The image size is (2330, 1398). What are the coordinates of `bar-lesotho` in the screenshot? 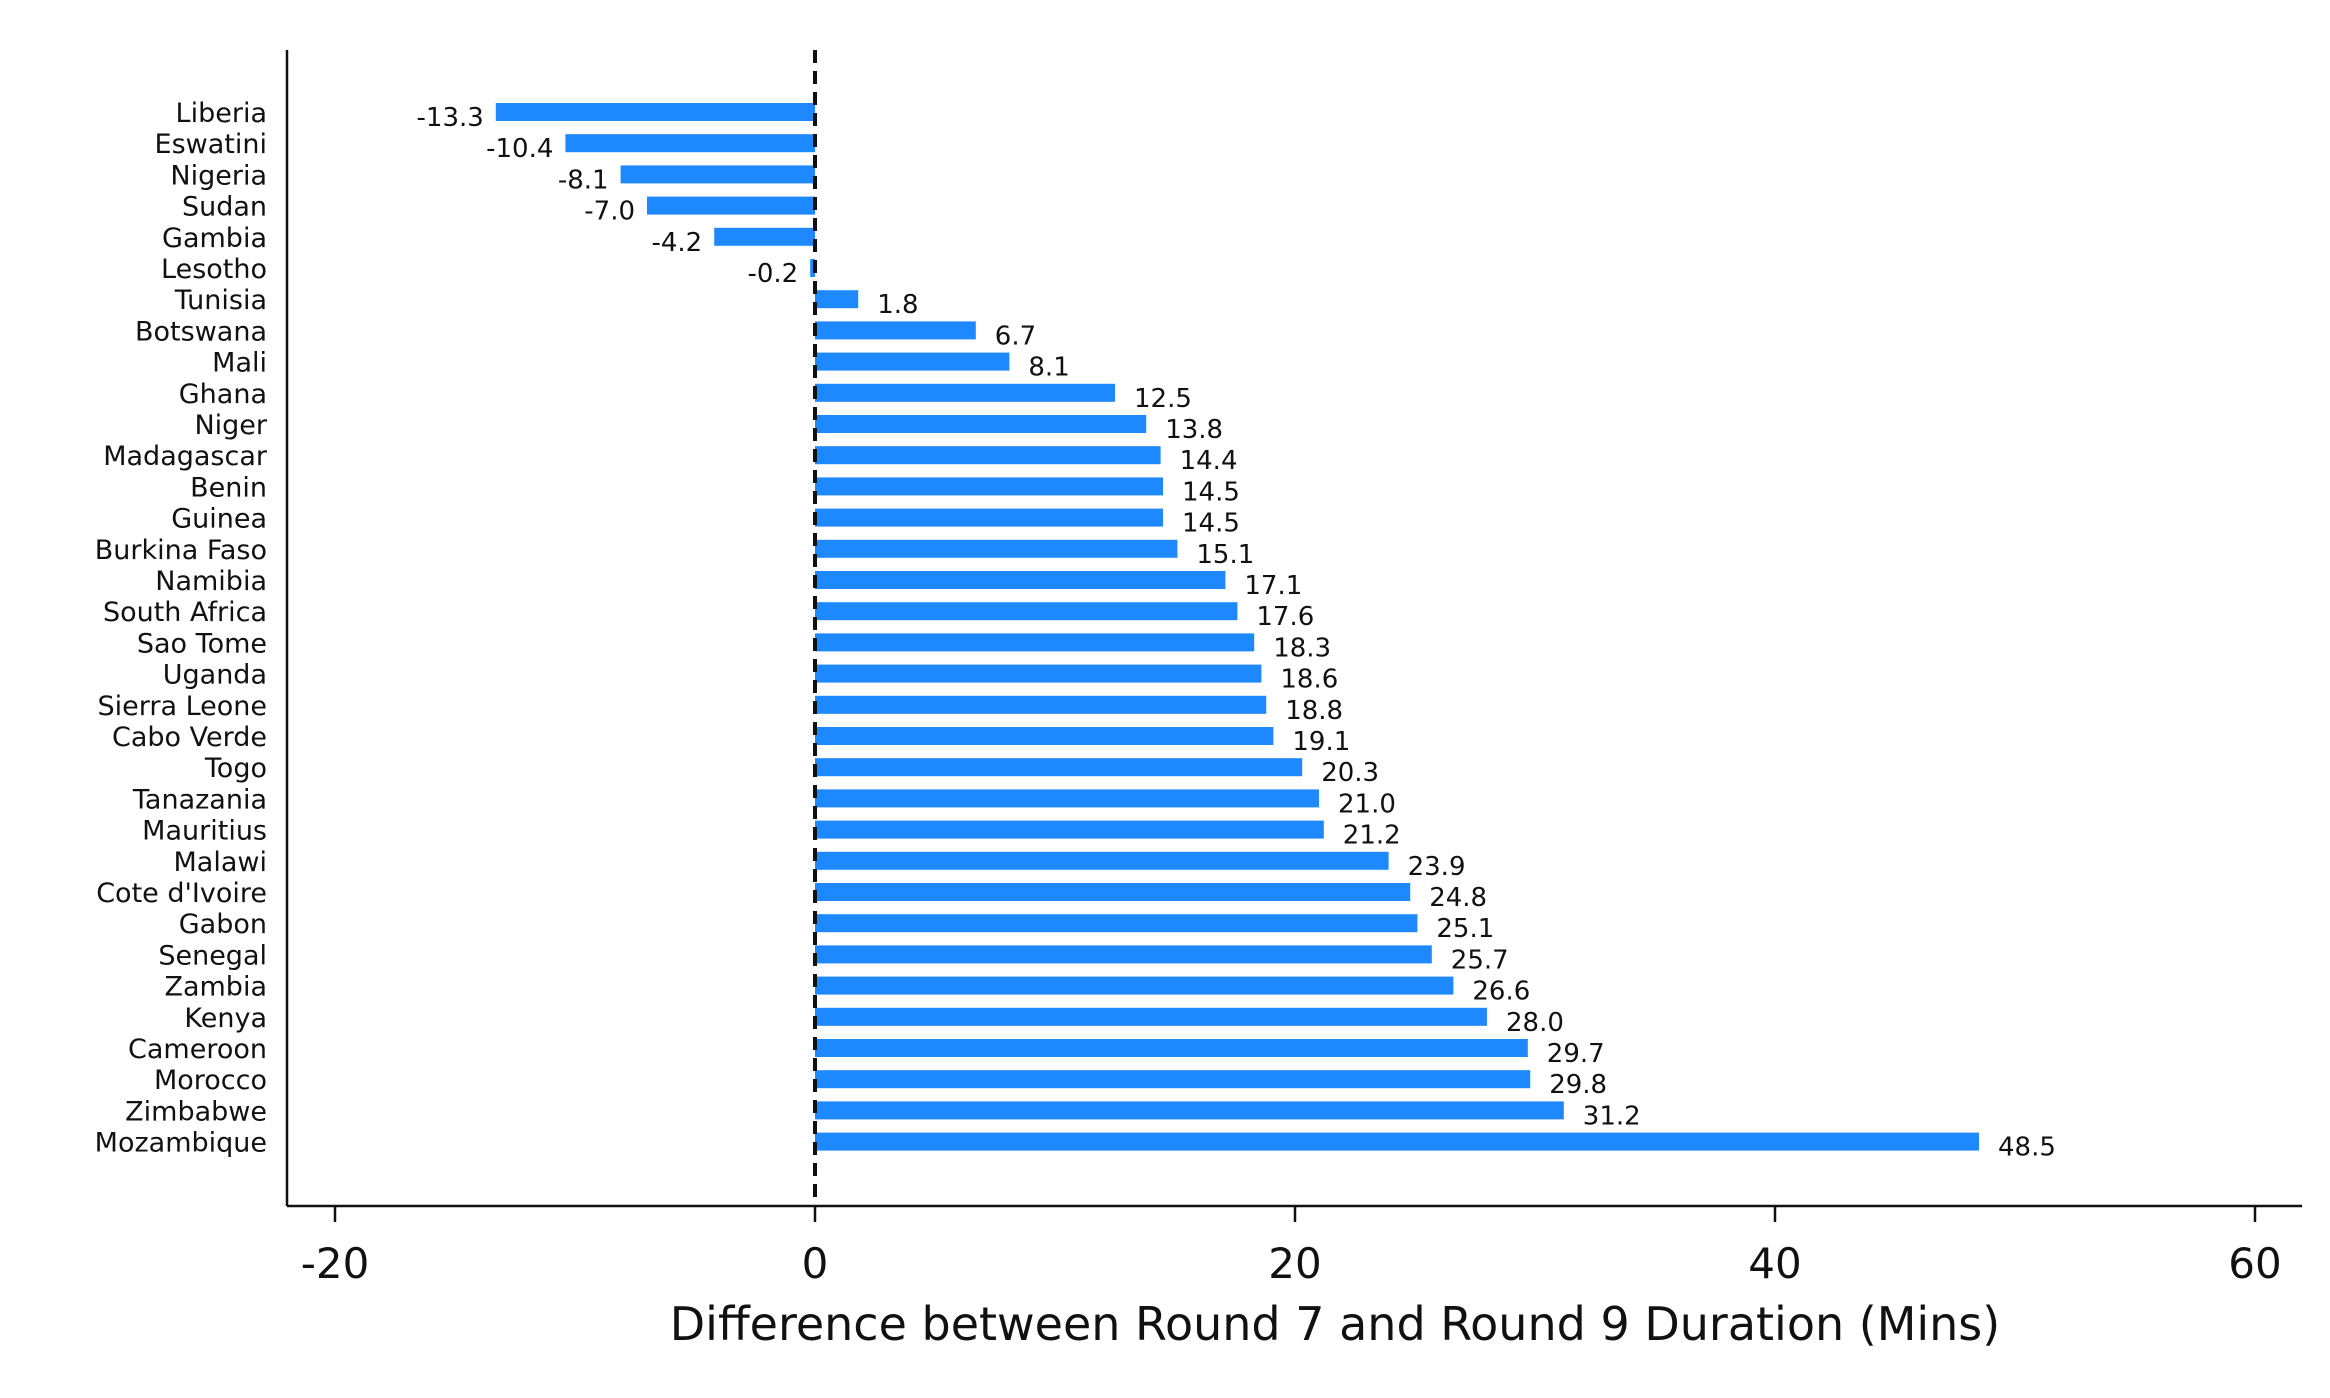 It's located at (812, 268).